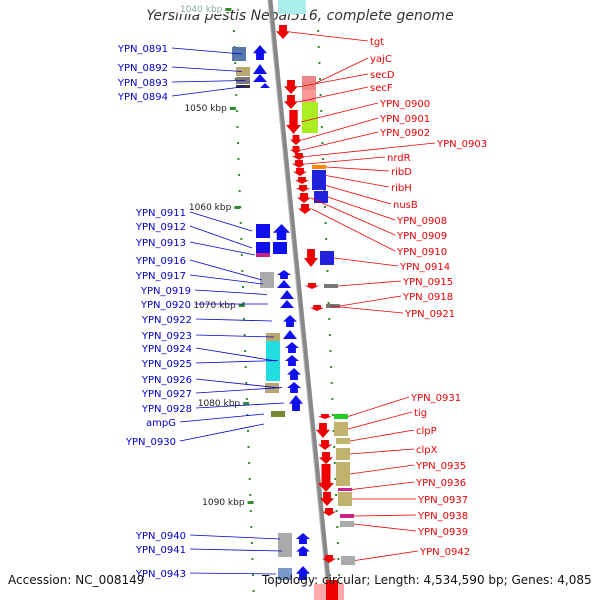  What do you see at coordinates (160, 550) in the screenshot?
I see `gene-label-left: YPN_0941` at bounding box center [160, 550].